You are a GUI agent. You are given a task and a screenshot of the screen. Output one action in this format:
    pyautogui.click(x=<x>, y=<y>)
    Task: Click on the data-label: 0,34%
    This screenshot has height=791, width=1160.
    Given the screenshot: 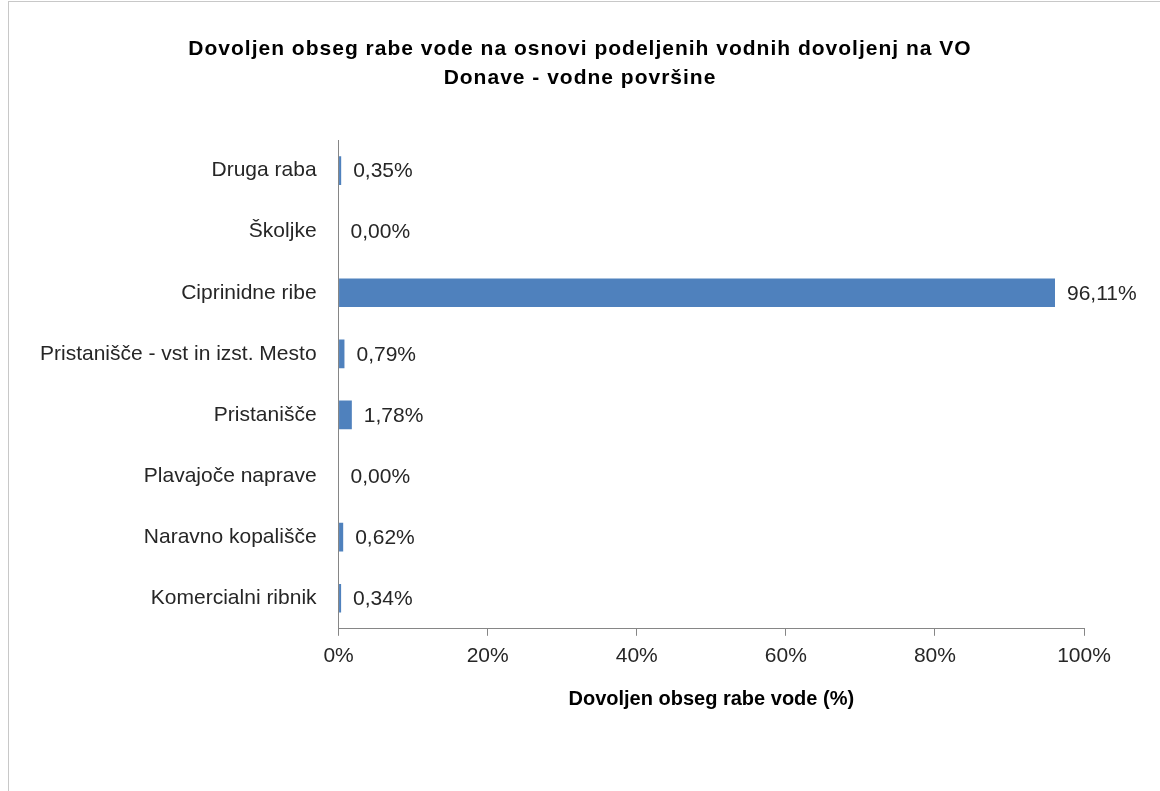 What is the action you would take?
    pyautogui.click(x=383, y=598)
    